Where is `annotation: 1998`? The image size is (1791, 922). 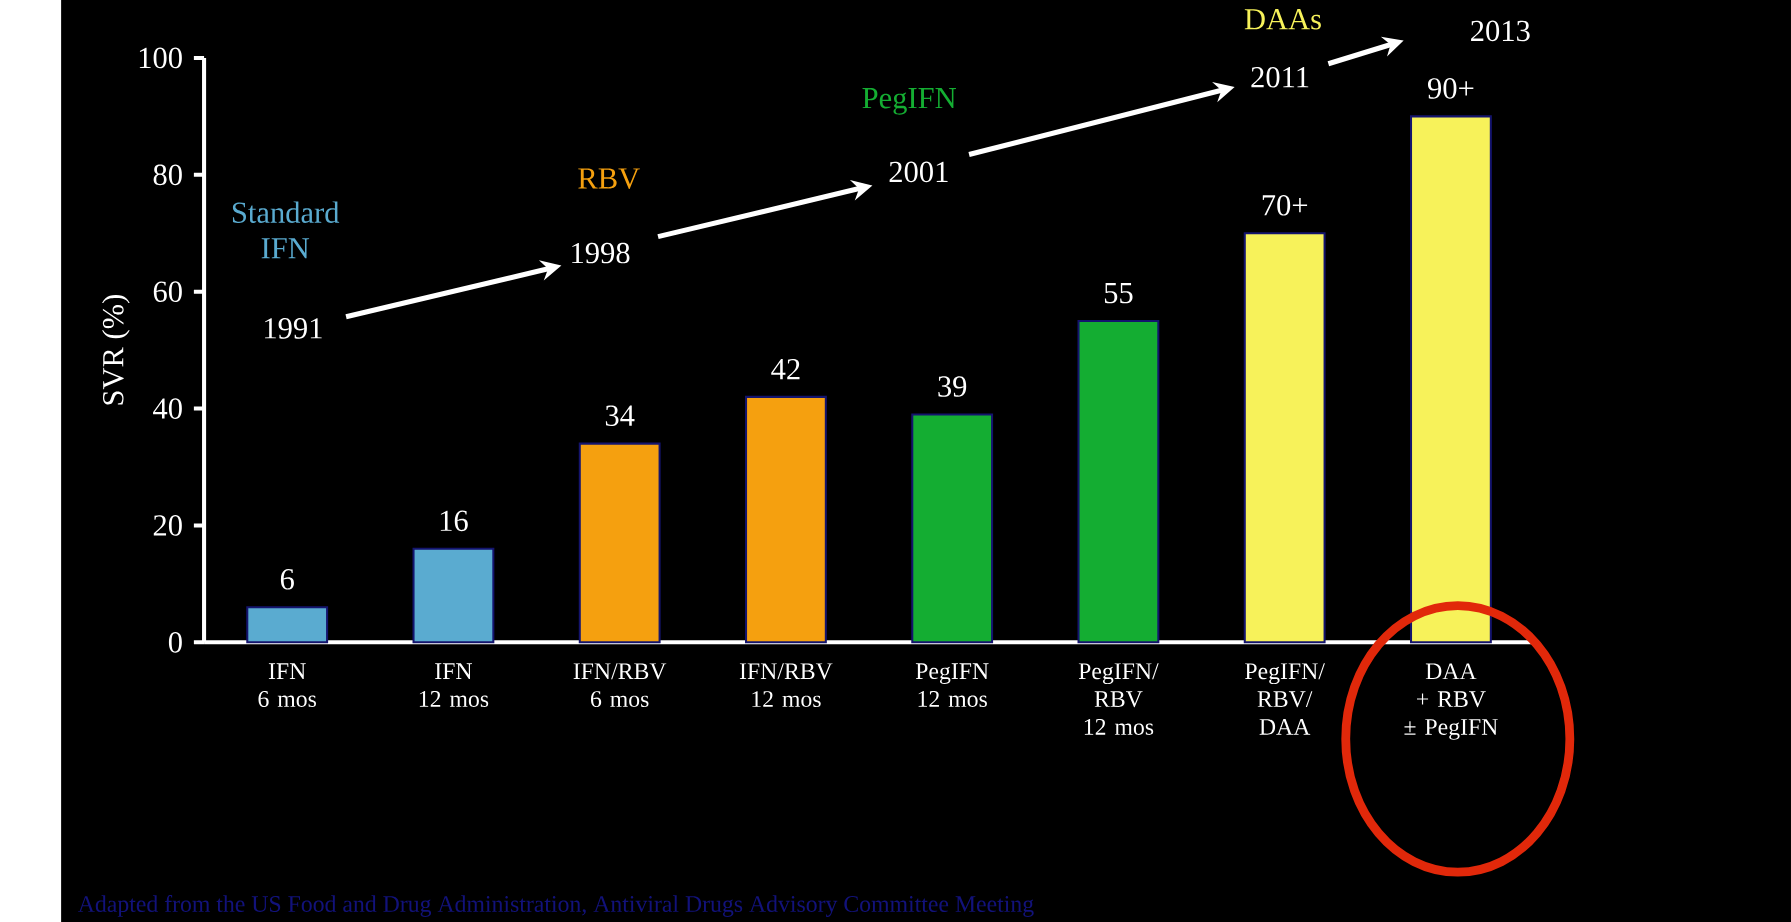 annotation: 1998 is located at coordinates (601, 253).